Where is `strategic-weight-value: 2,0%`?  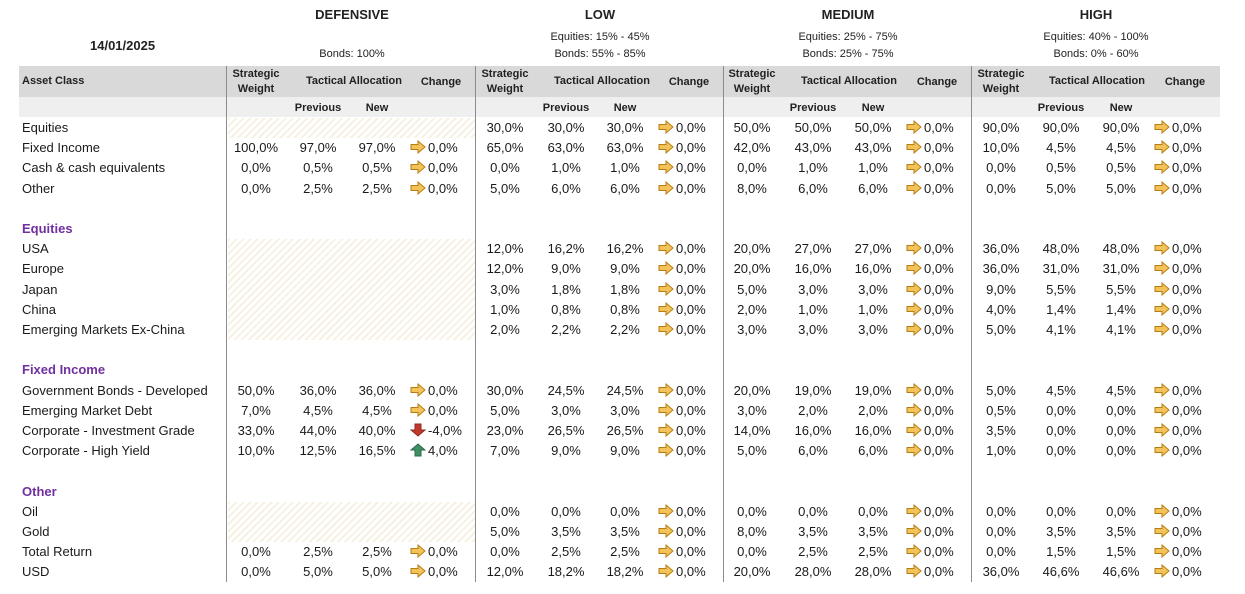 strategic-weight-value: 2,0% is located at coordinates (505, 329).